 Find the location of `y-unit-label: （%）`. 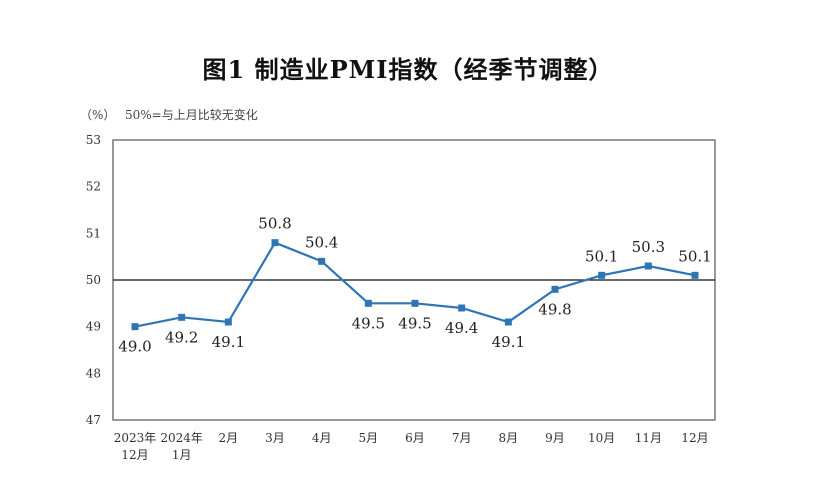

y-unit-label: （%） is located at coordinates (98, 115).